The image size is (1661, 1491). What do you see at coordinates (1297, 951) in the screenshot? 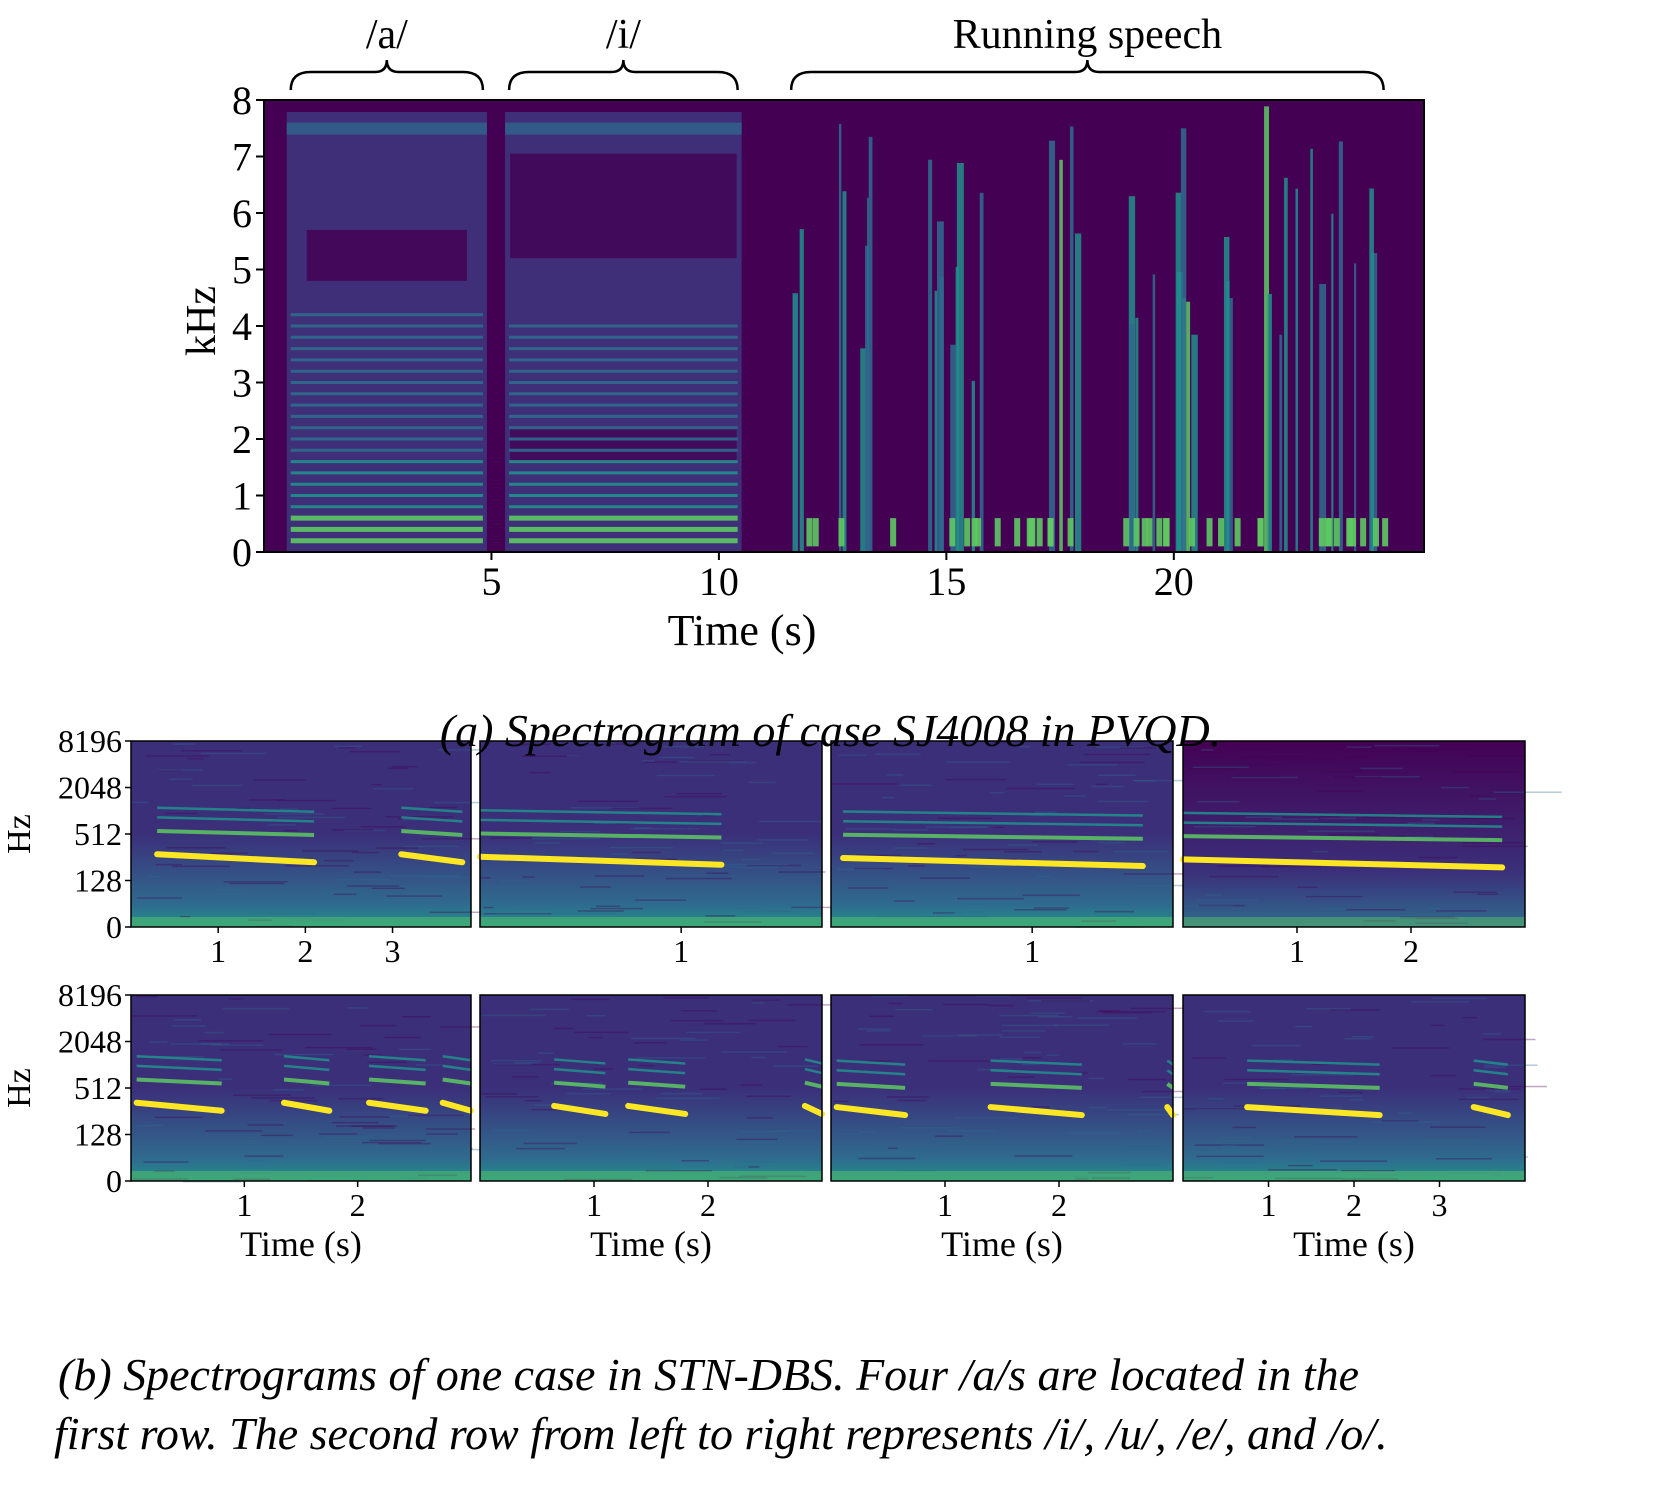
I see `x-tick-label: 1` at bounding box center [1297, 951].